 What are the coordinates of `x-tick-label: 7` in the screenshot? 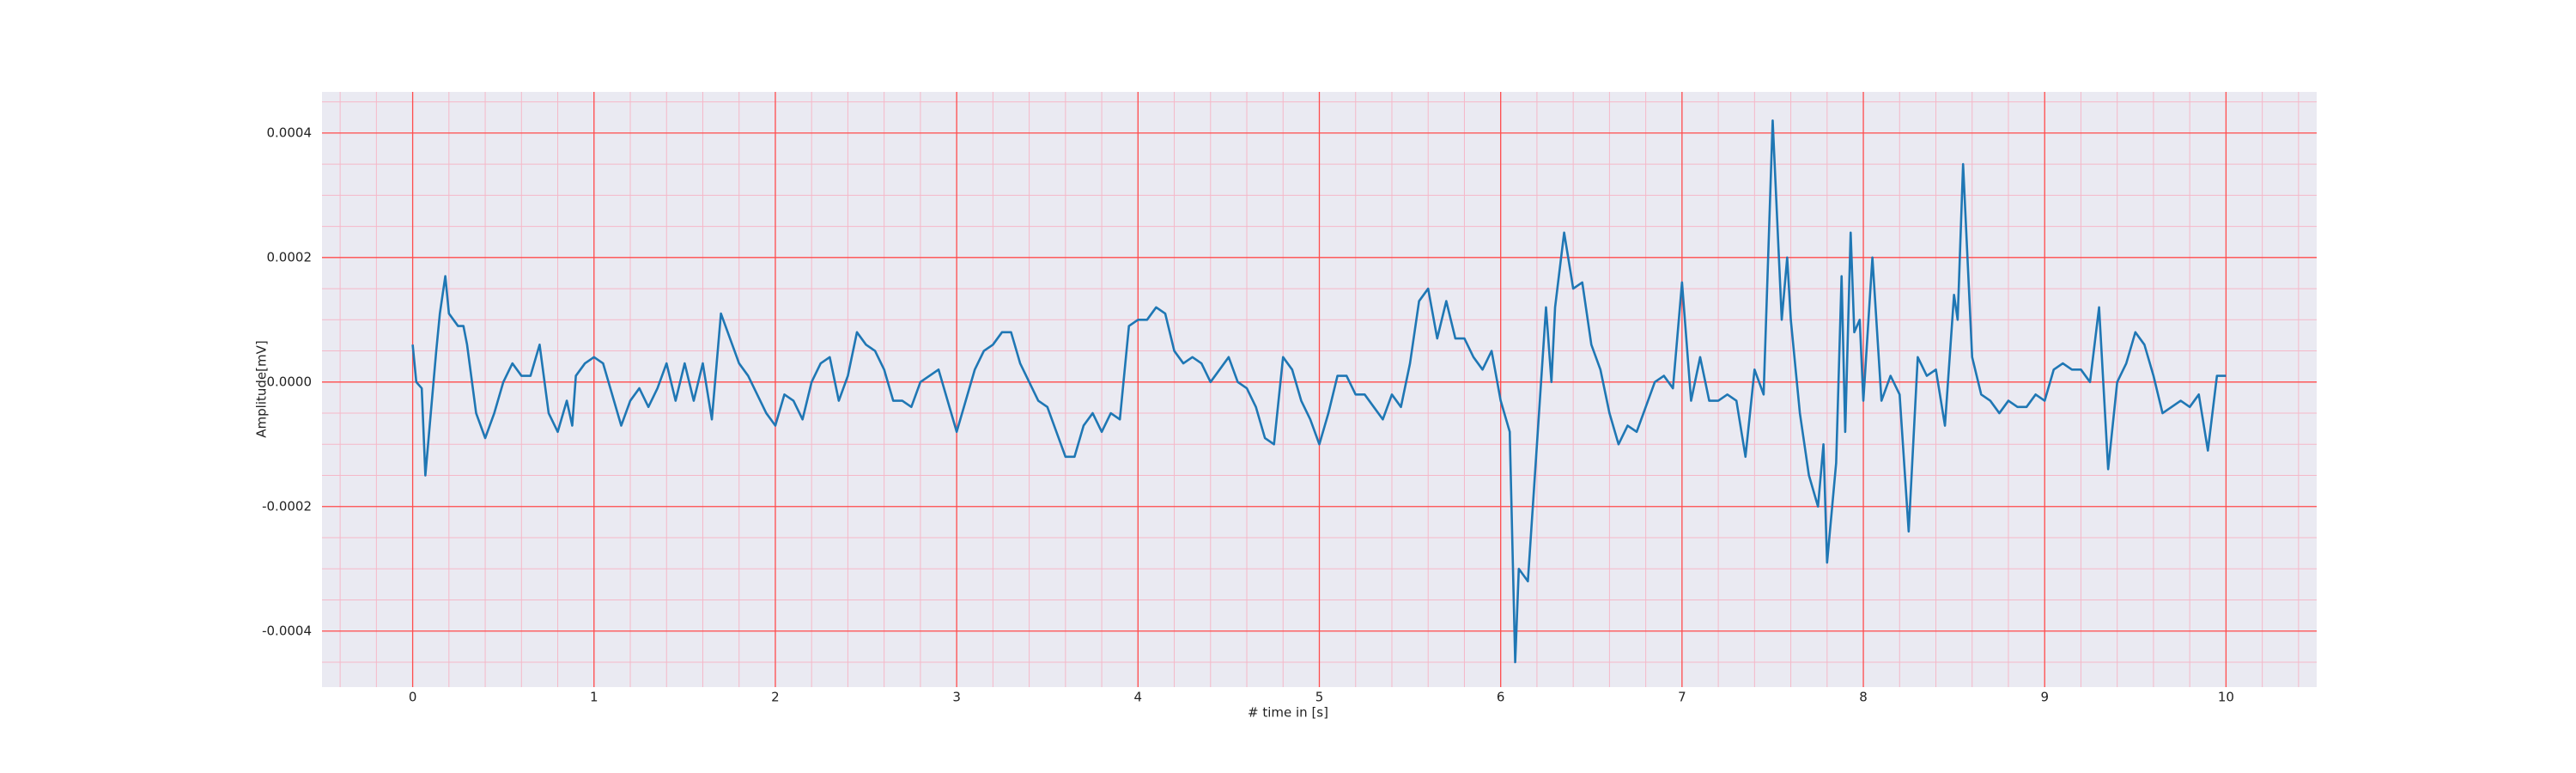 It's located at (1682, 697).